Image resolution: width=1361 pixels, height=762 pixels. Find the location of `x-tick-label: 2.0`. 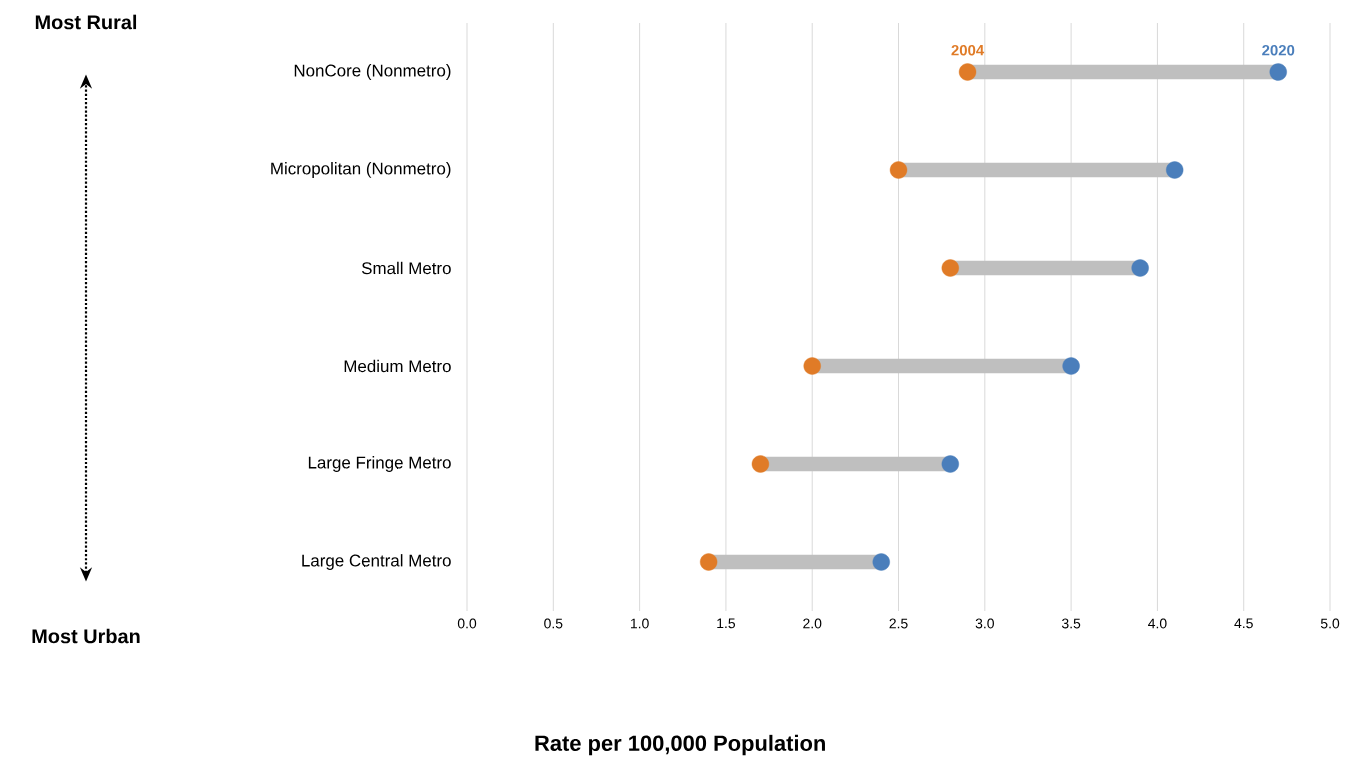

x-tick-label: 2.0 is located at coordinates (812, 623).